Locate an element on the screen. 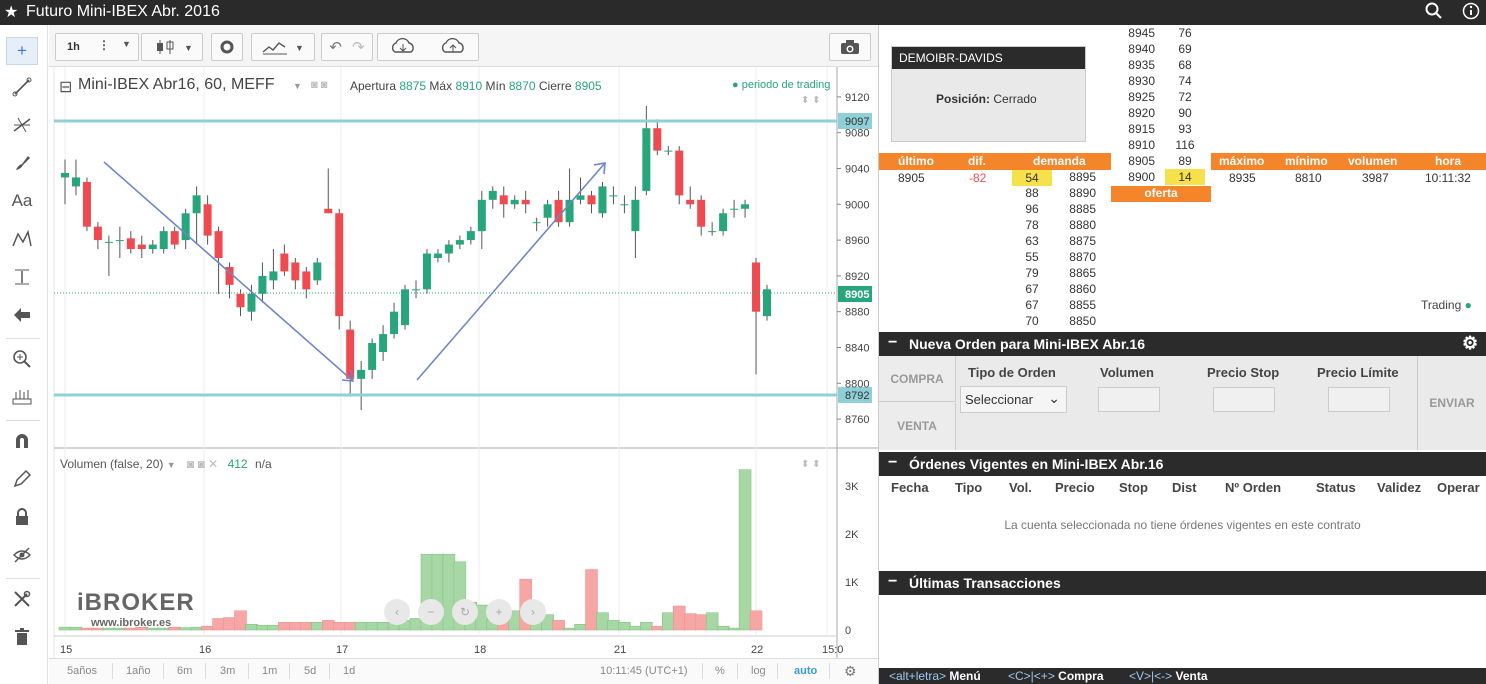  range-3m: 3m is located at coordinates (228, 671).